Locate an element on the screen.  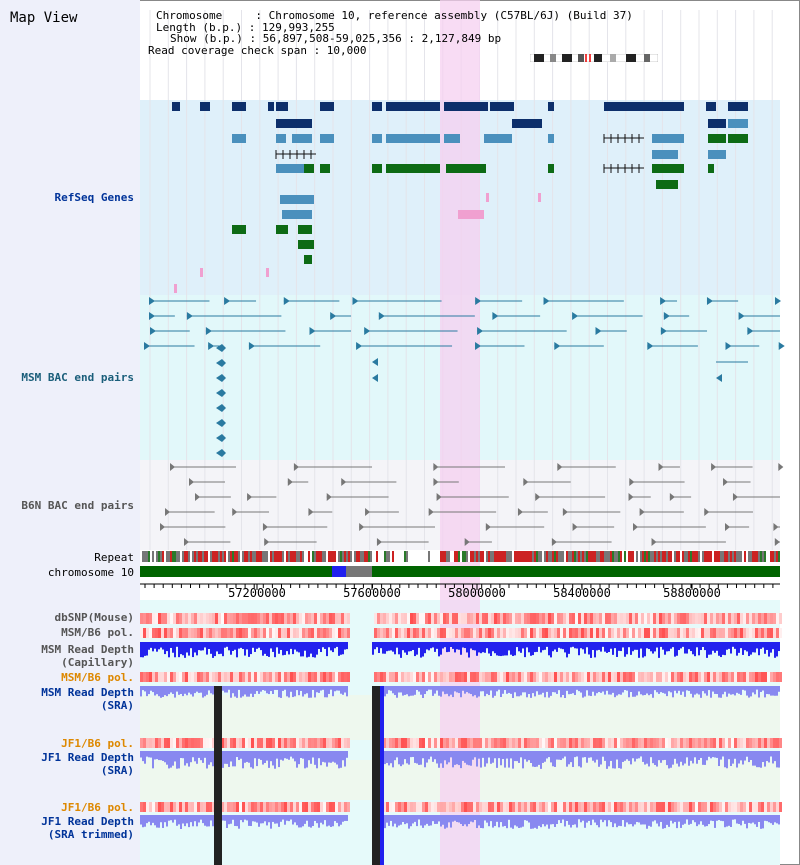
chromosome-ideogram is located at coordinates (594, 58).